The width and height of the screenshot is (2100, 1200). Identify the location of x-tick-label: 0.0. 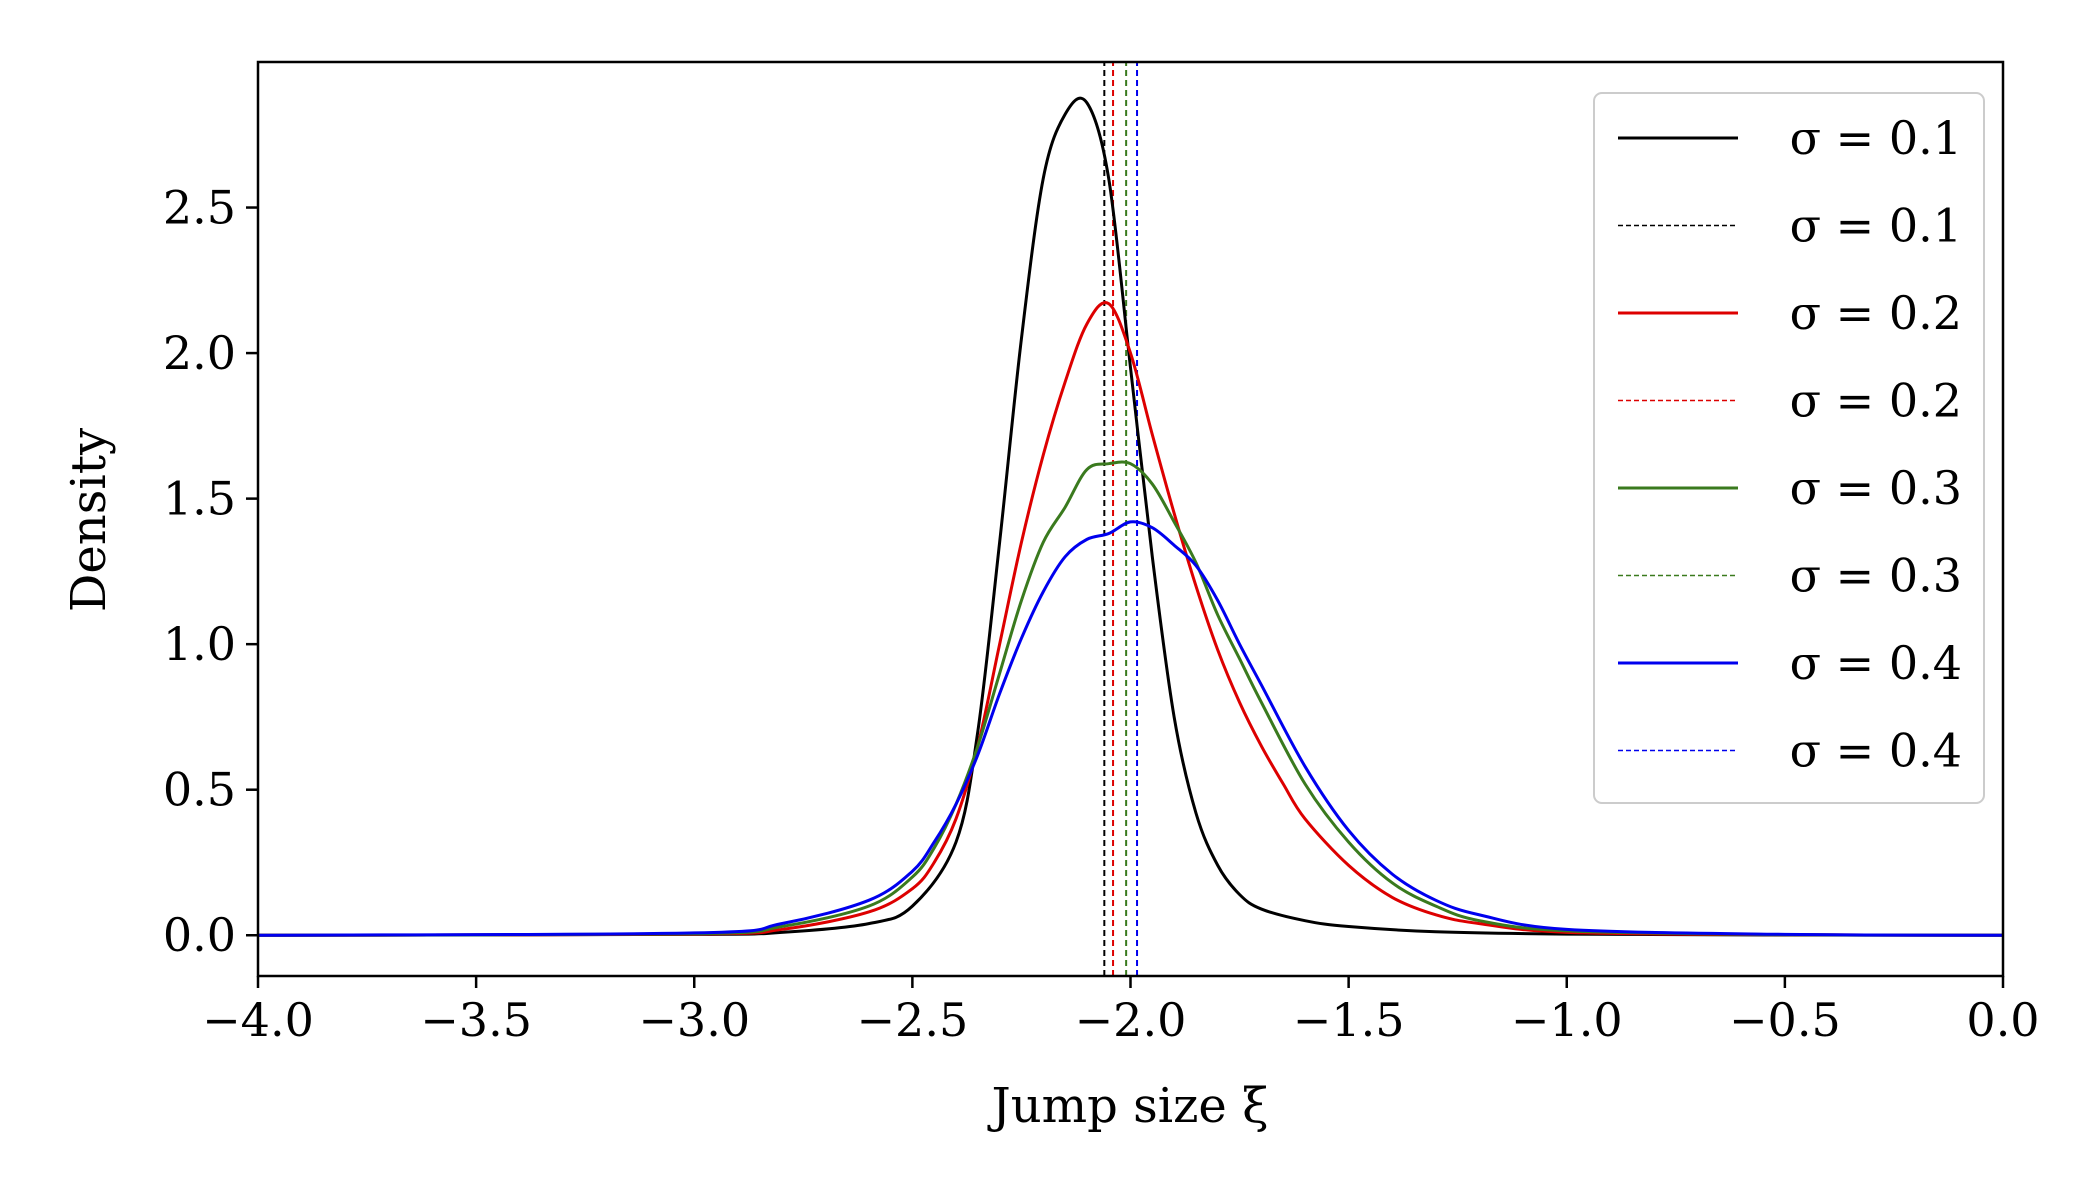
(2002, 1020).